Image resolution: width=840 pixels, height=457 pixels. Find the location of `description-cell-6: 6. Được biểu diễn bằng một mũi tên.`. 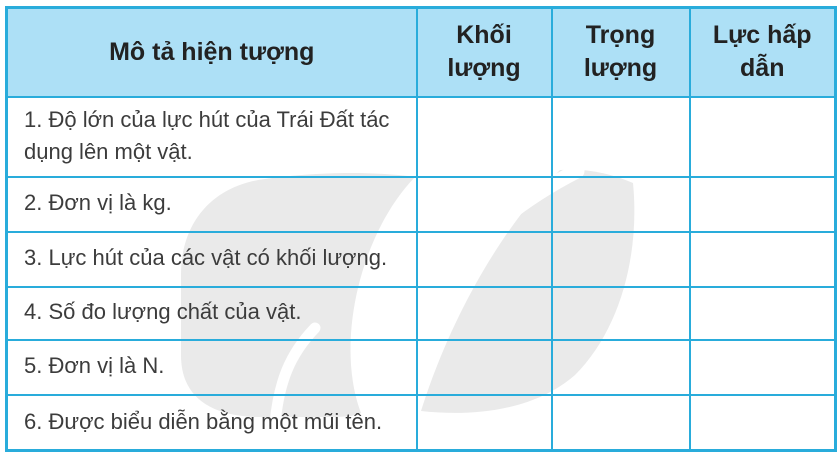

description-cell-6: 6. Được biểu diễn bằng một mũi tên. is located at coordinates (211, 422).